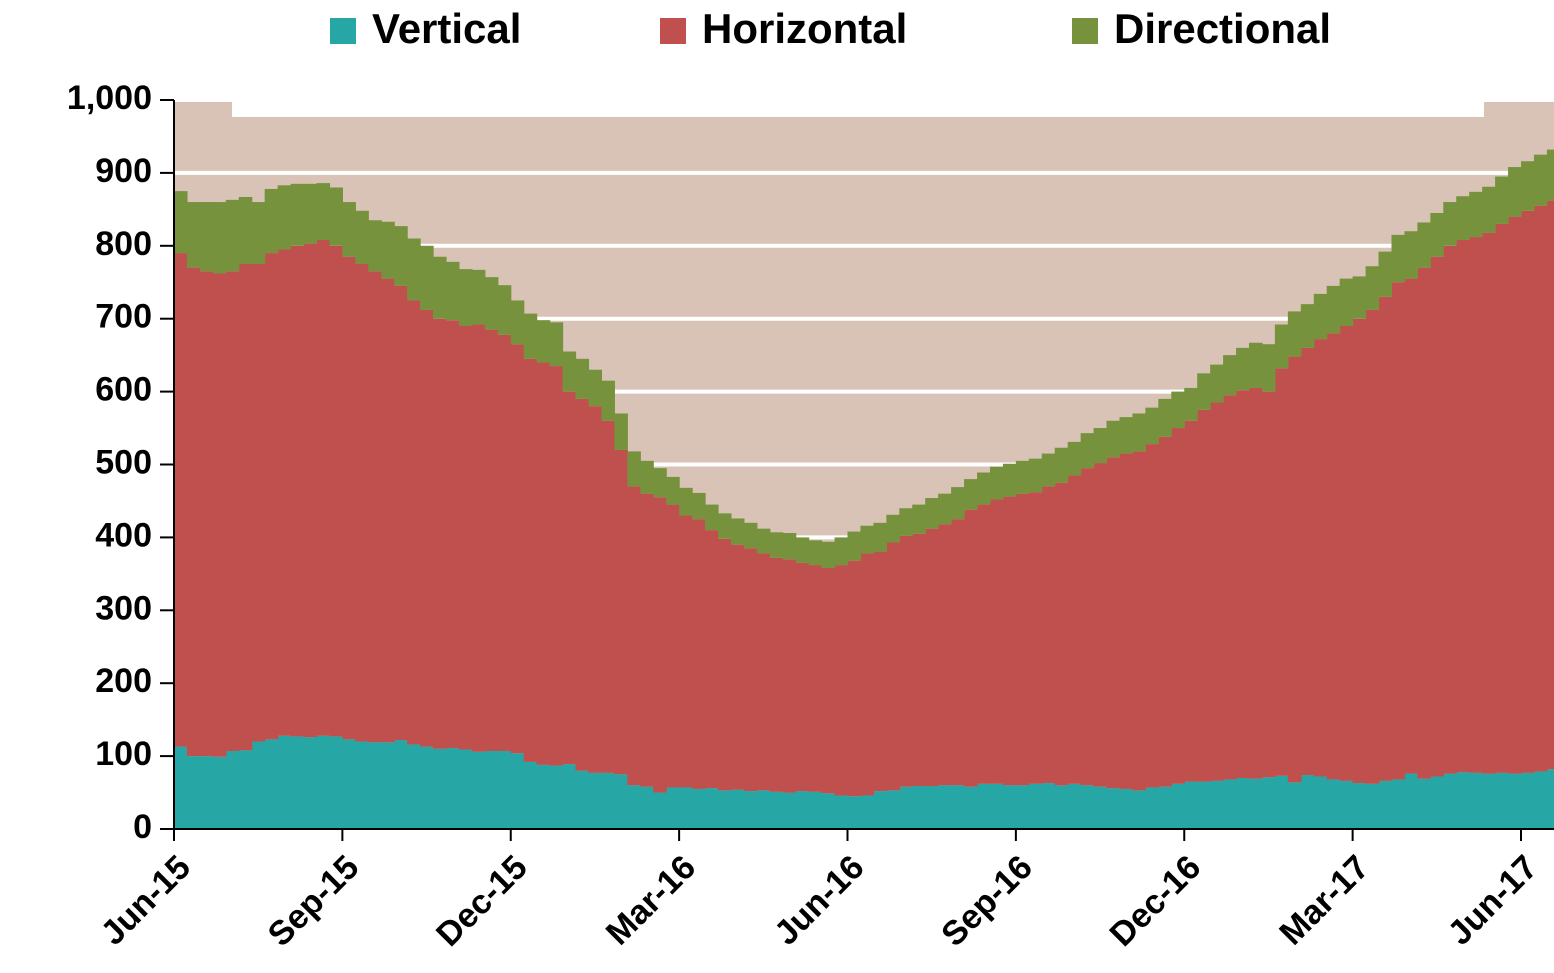 This screenshot has height=973, width=1554. What do you see at coordinates (123, 244) in the screenshot?
I see `y-tick-label: 800` at bounding box center [123, 244].